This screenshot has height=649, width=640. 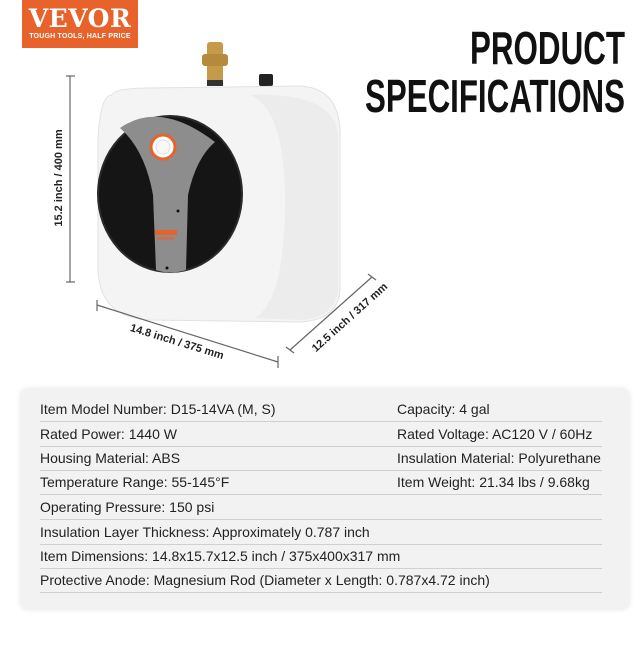 What do you see at coordinates (547, 48) in the screenshot?
I see `title-line-1: PRODUCT` at bounding box center [547, 48].